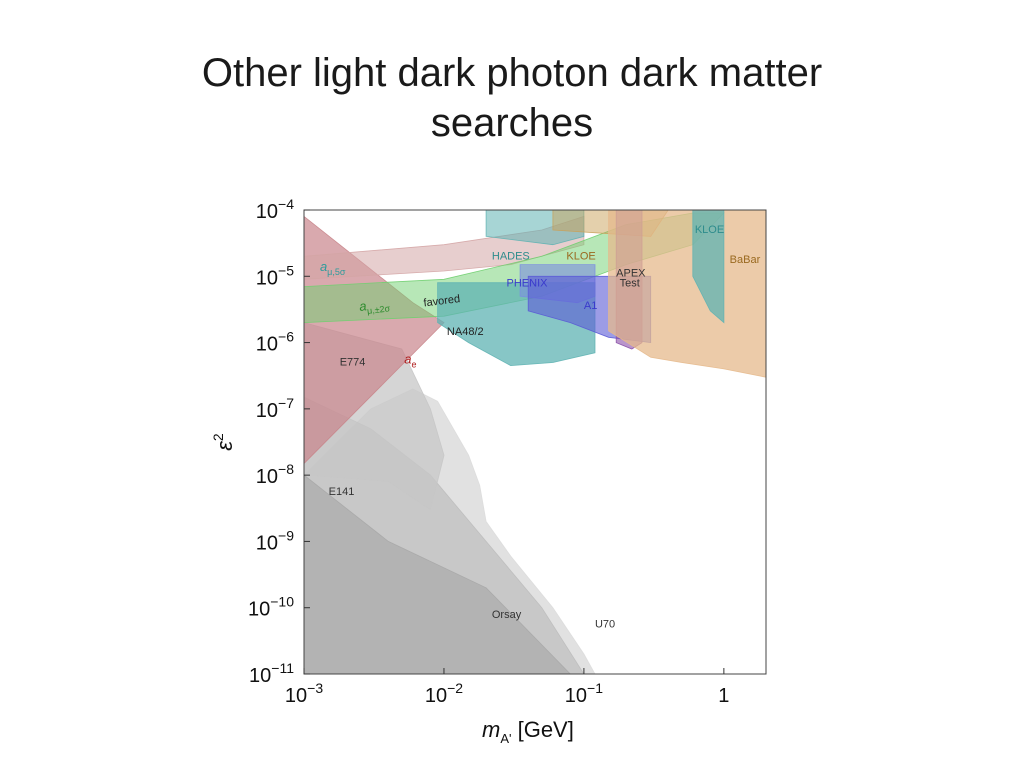 This screenshot has height=768, width=1024. What do you see at coordinates (275, 408) in the screenshot?
I see `y-tick-label: 10⁻⁷` at bounding box center [275, 408].